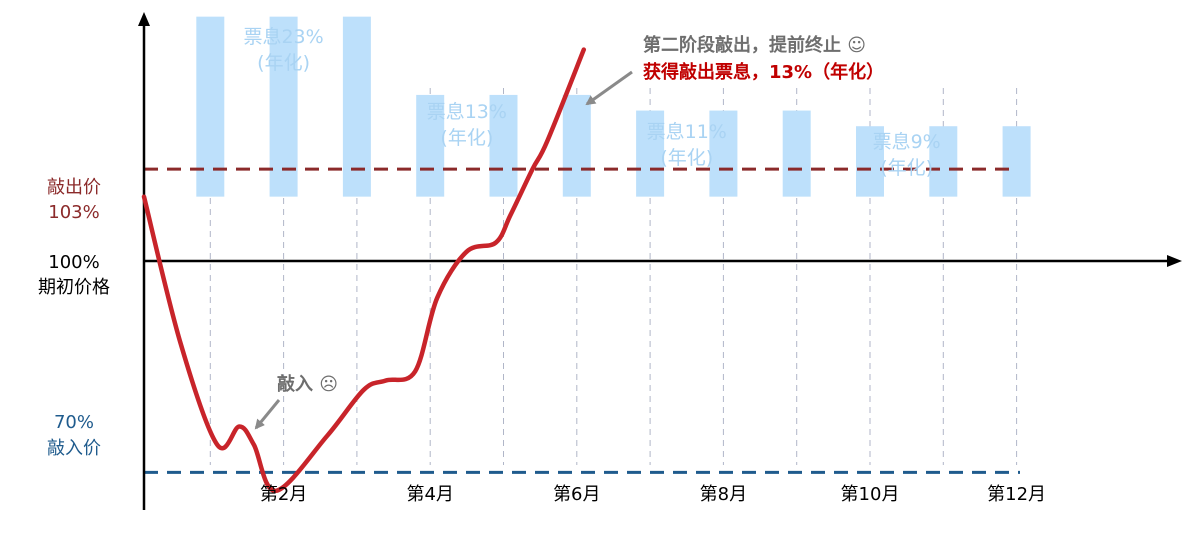  I want to click on bar-第8月, so click(723, 153).